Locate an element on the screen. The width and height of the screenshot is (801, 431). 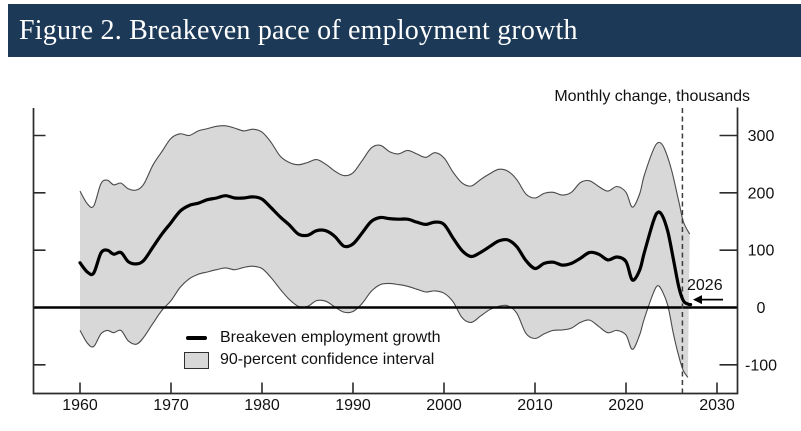
y-tick-label: 100 is located at coordinates (761, 251).